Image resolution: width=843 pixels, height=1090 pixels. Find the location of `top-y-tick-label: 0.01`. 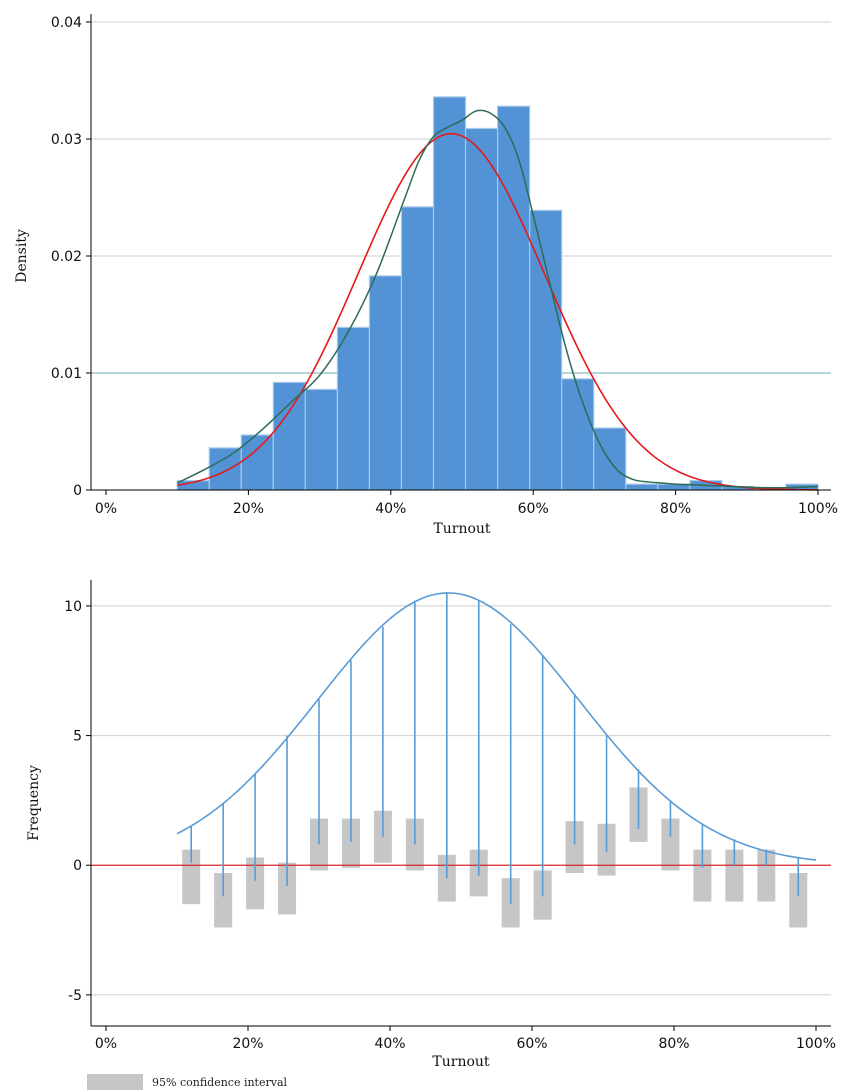

top-y-tick-label: 0.01 is located at coordinates (66, 374).